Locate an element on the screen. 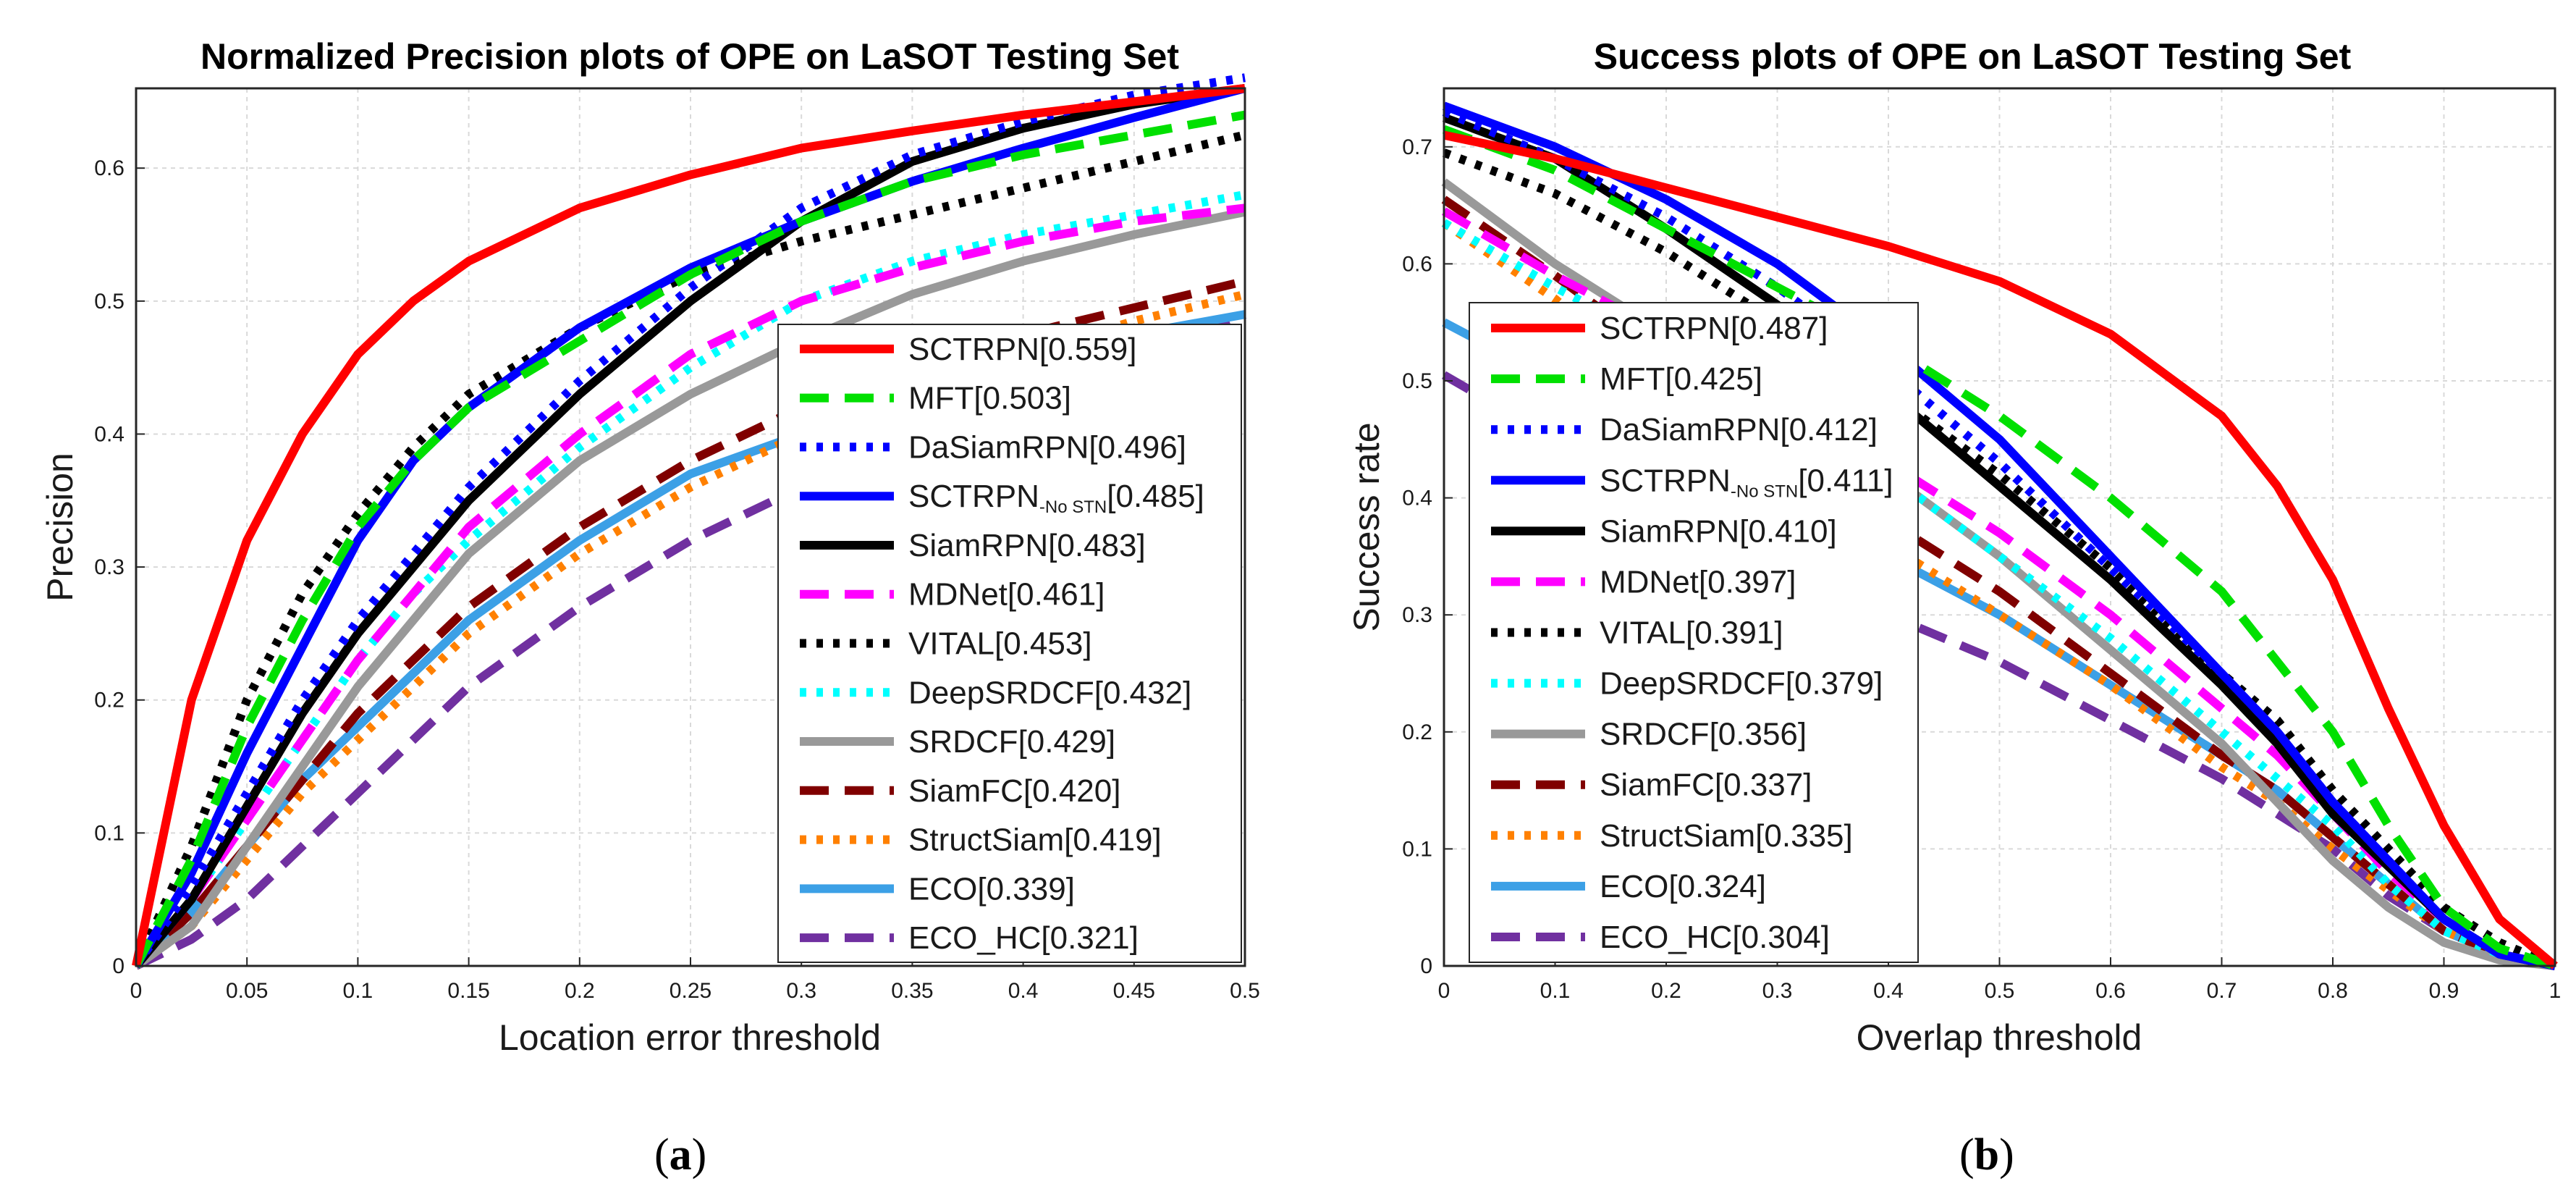 Image resolution: width=2576 pixels, height=1194 pixels. legend-label: SCTRPN-No STN[0.411] is located at coordinates (1747, 482).